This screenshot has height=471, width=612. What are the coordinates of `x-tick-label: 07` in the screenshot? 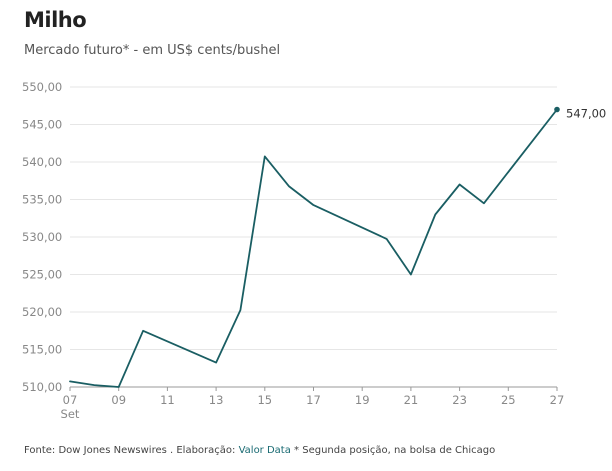 It's located at (70, 400).